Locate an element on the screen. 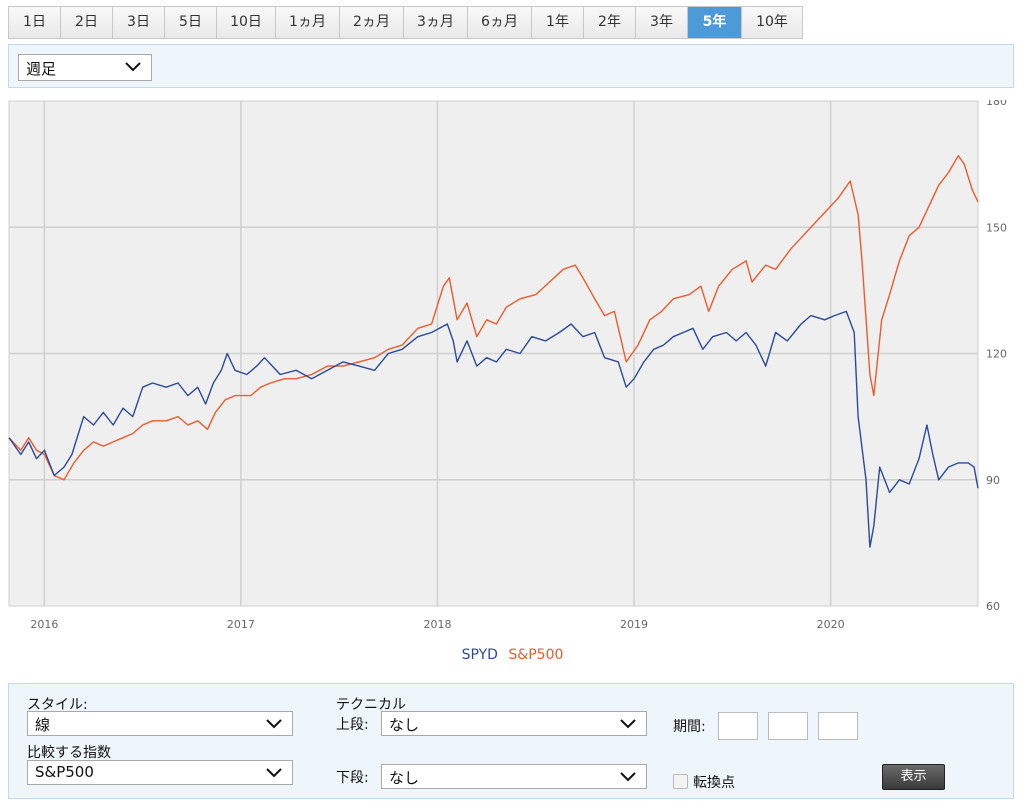  tab-1m: 1ヵ月 is located at coordinates (308, 22).